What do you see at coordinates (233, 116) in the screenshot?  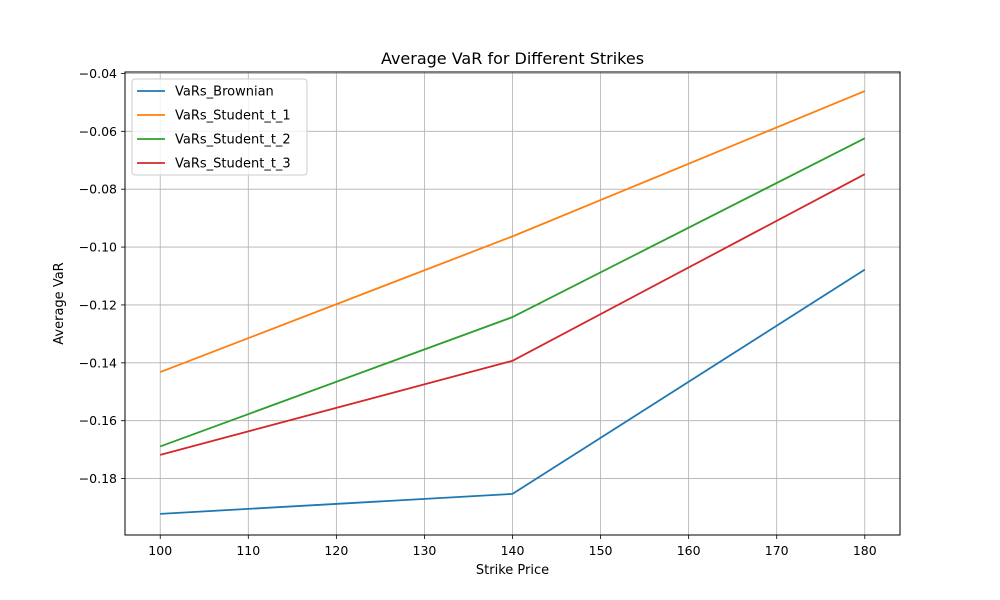 I see `legend-label: VaRs_Student_t_1` at bounding box center [233, 116].